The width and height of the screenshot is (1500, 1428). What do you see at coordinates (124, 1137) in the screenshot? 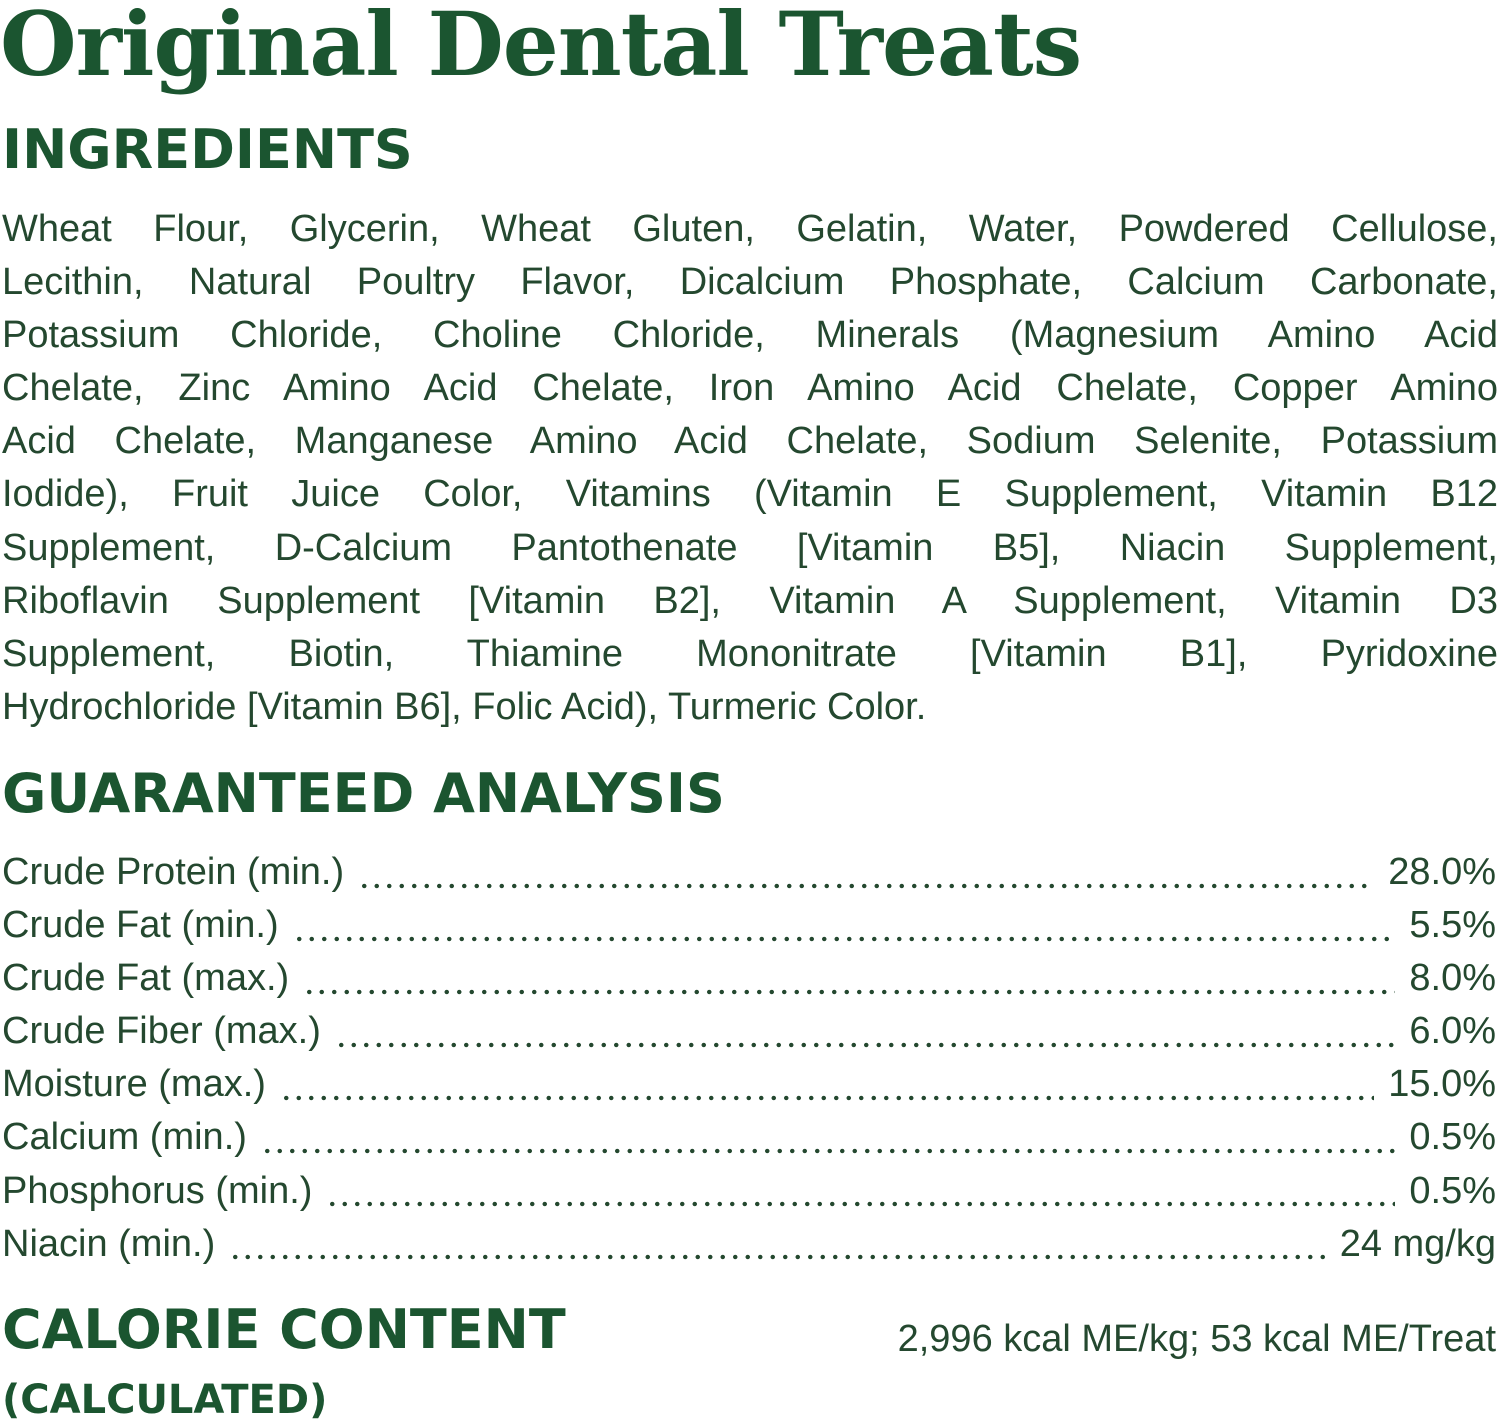
I see `analysis-label: Calcium (min.)` at bounding box center [124, 1137].